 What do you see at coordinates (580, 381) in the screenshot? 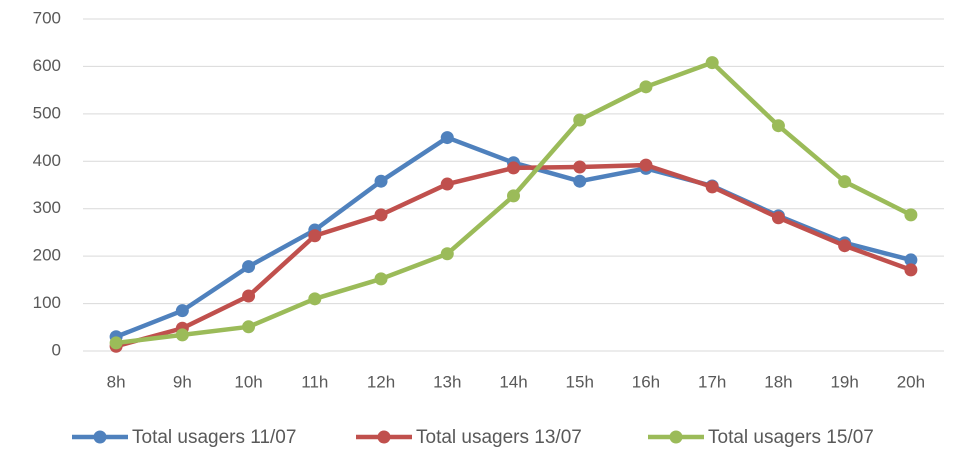
I see `x-tick-label: 15h` at bounding box center [580, 381].